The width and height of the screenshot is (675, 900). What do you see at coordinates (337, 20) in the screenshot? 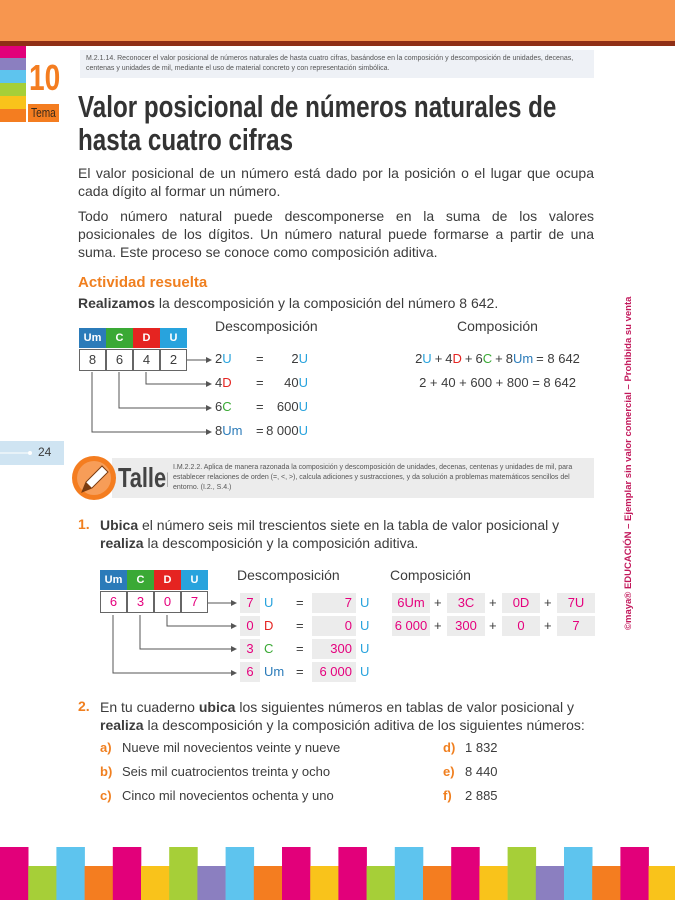
I see `top-band` at bounding box center [337, 20].